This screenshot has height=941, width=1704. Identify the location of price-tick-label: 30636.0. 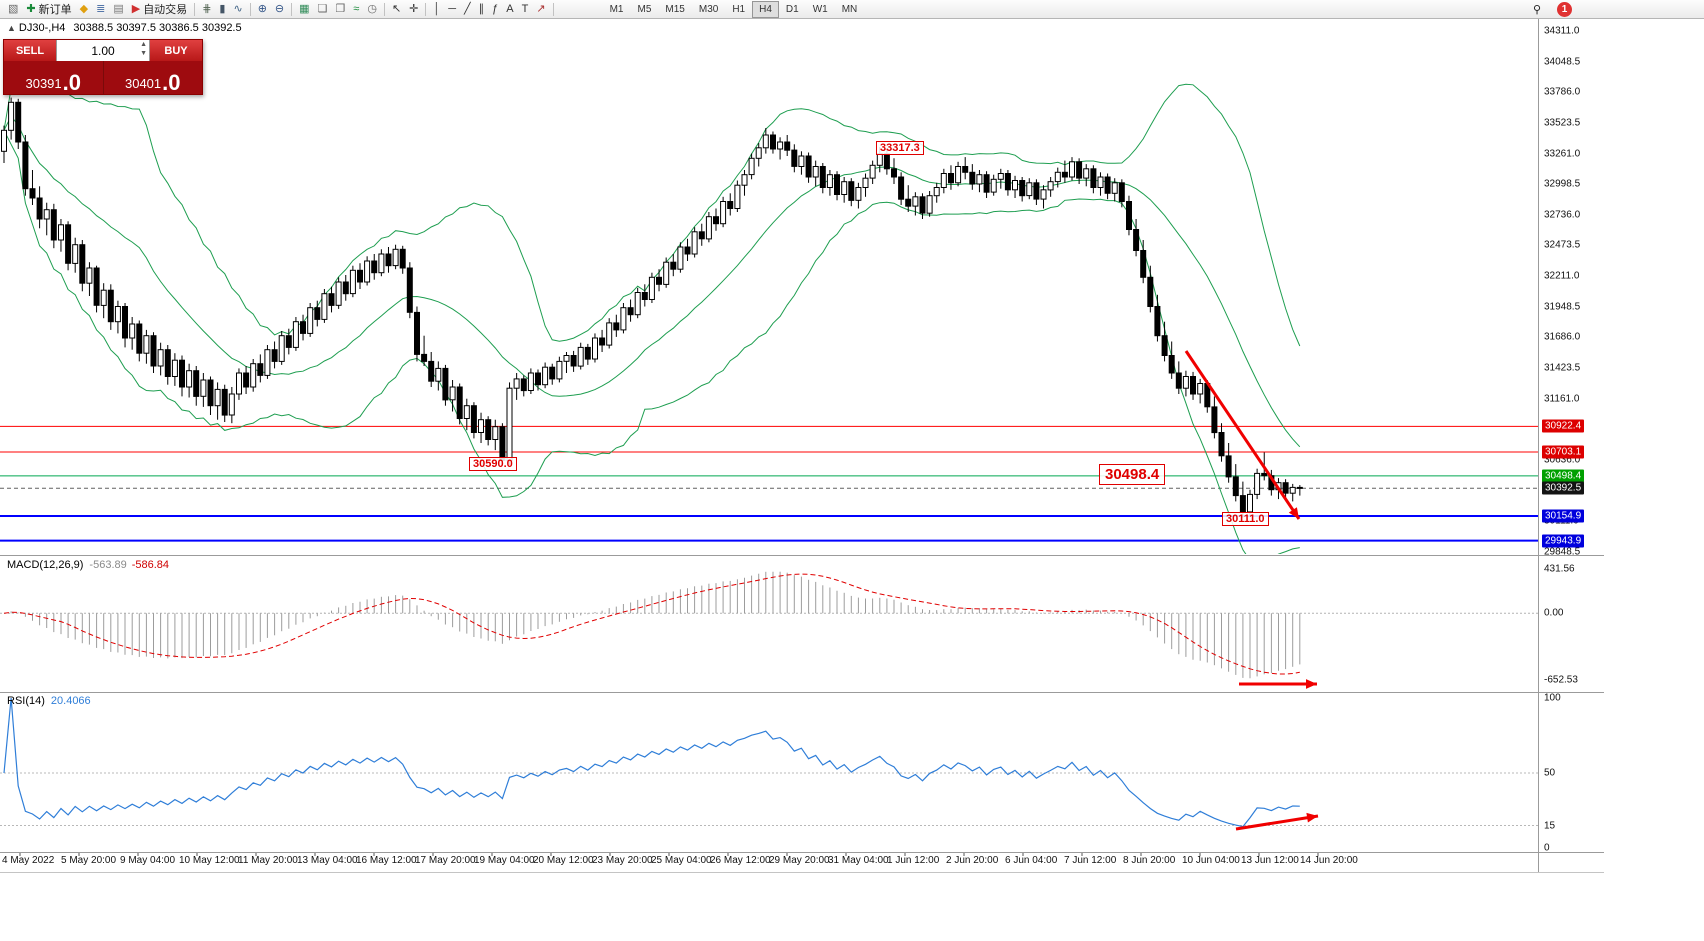
(1562, 460).